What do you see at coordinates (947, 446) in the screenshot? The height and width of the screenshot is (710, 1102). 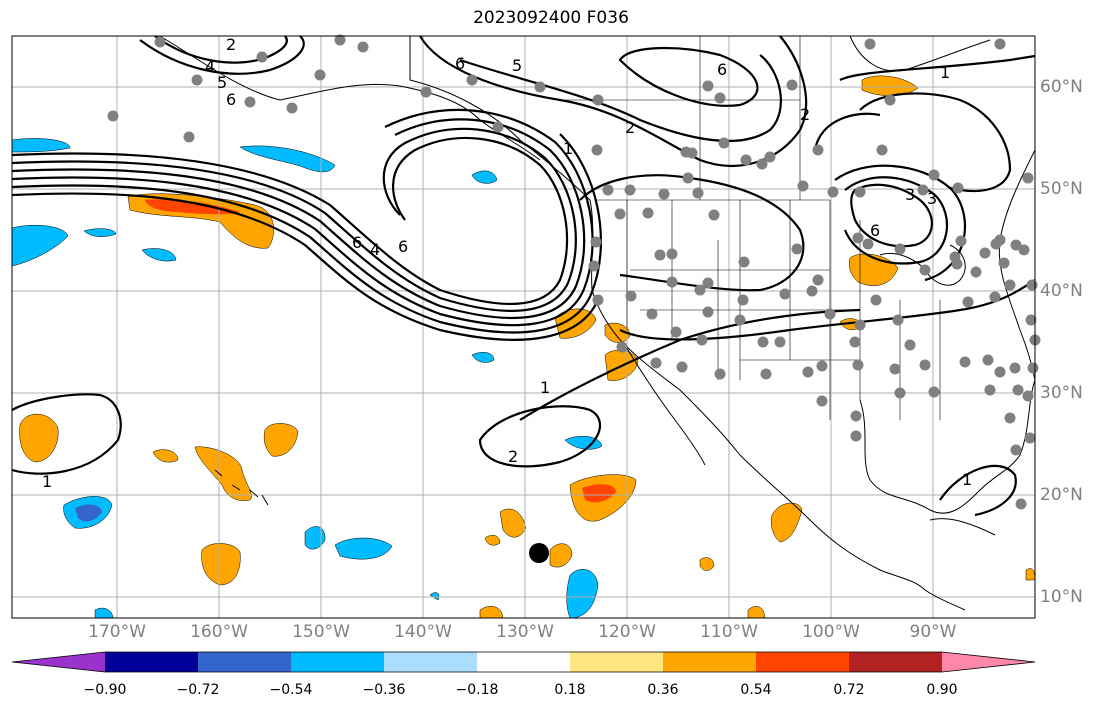 I see `gulf-coastline` at bounding box center [947, 446].